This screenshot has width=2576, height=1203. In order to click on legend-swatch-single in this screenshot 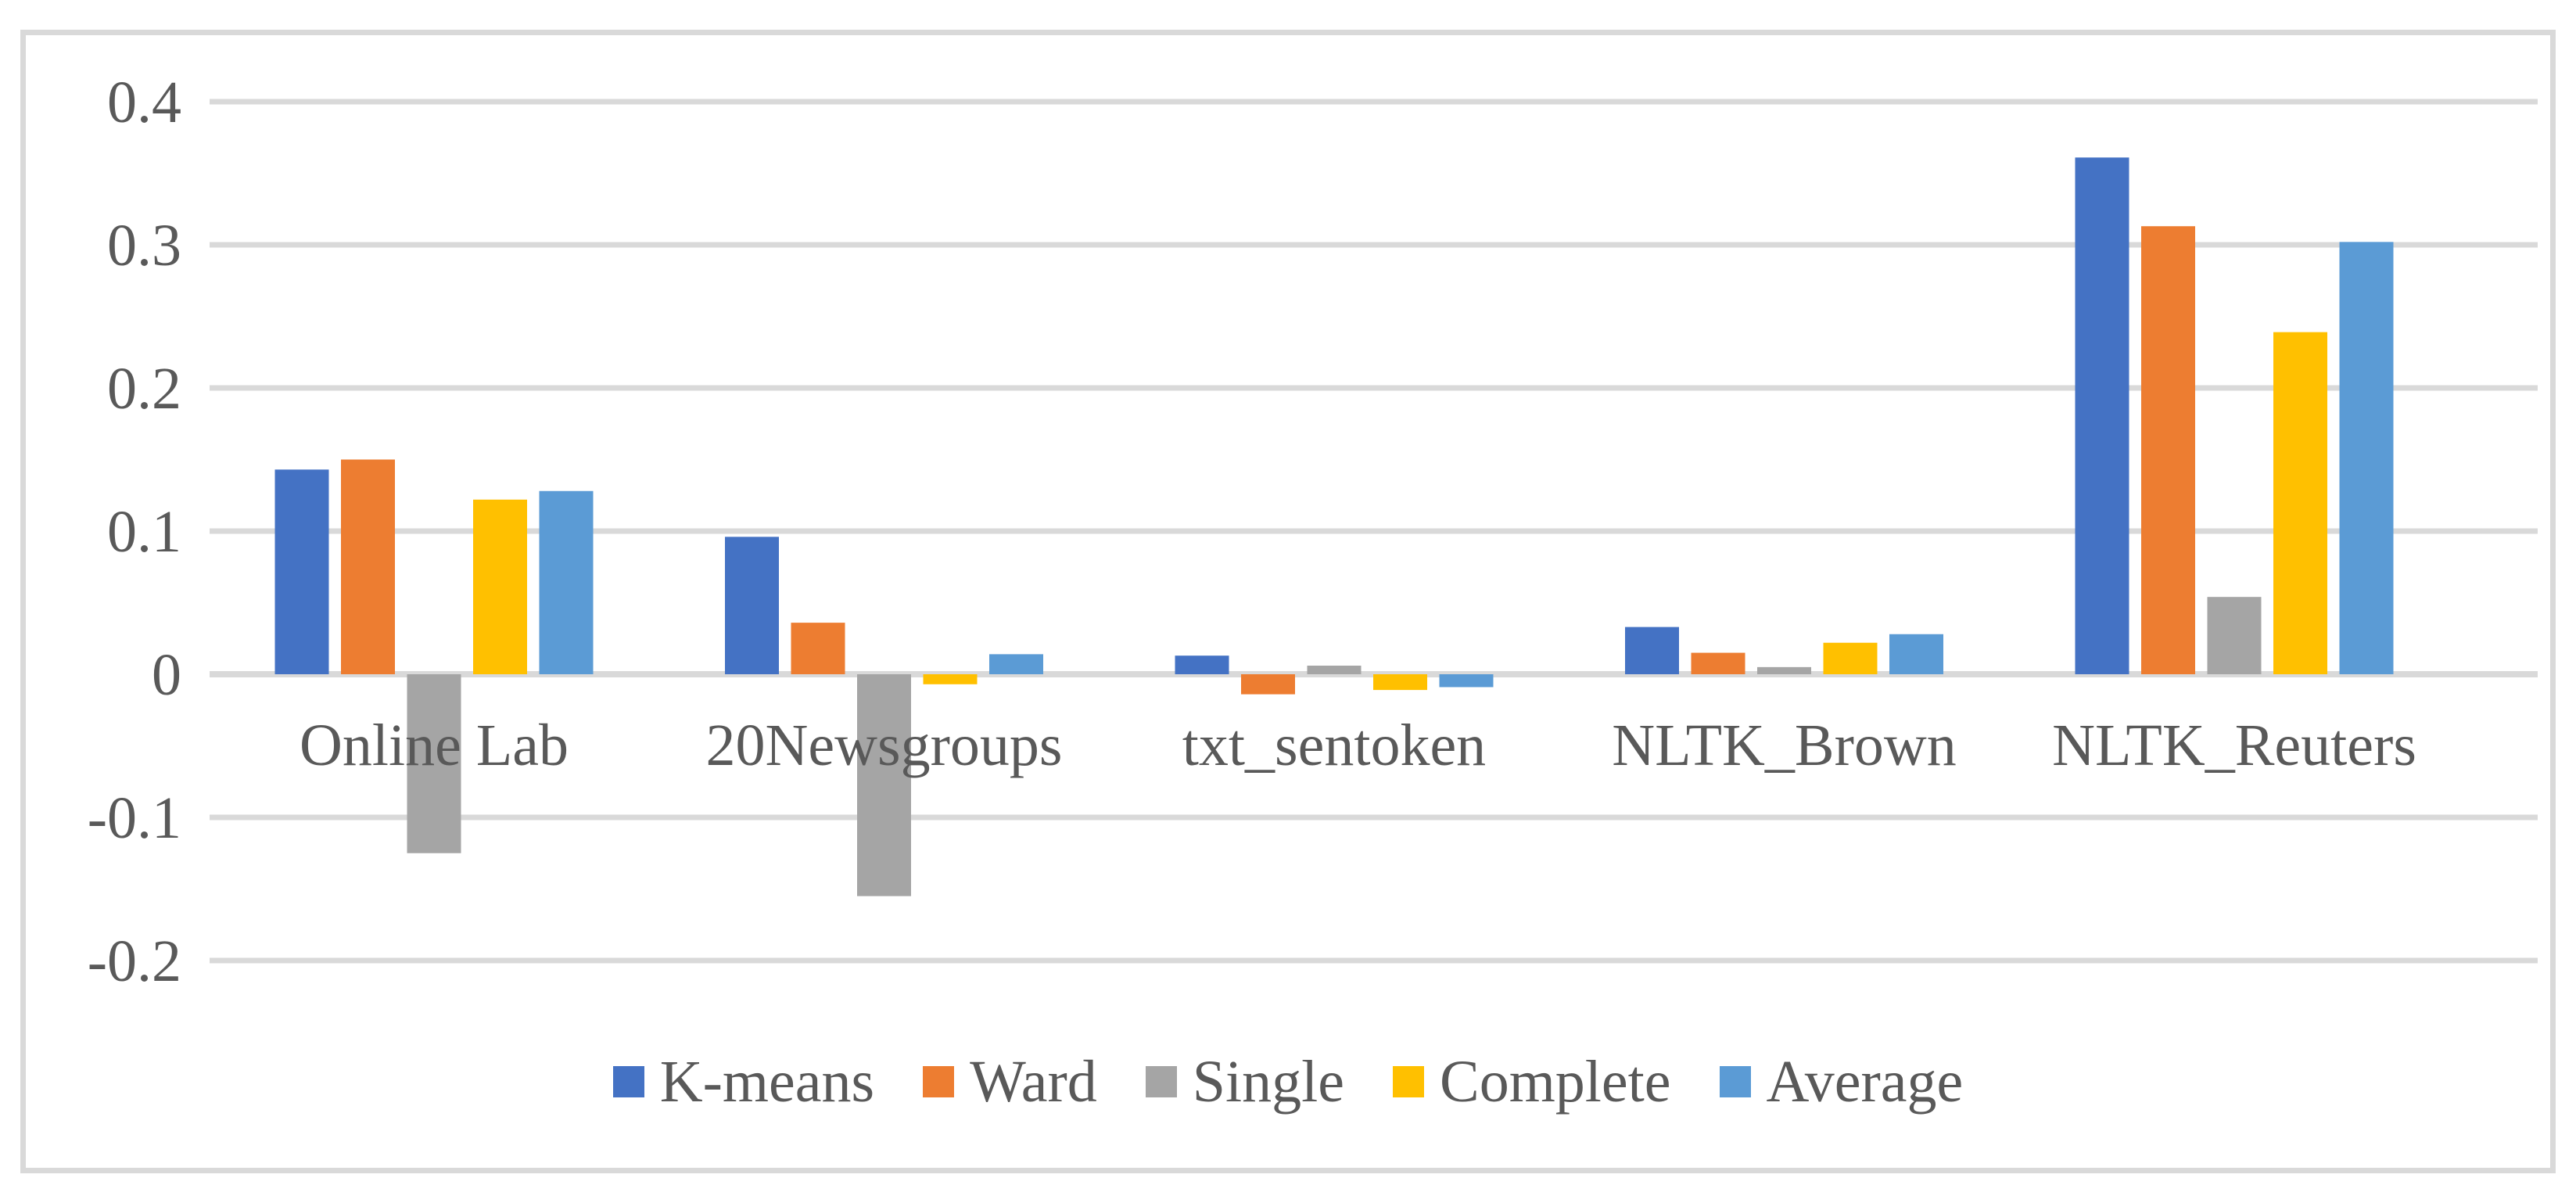, I will do `click(1161, 1081)`.